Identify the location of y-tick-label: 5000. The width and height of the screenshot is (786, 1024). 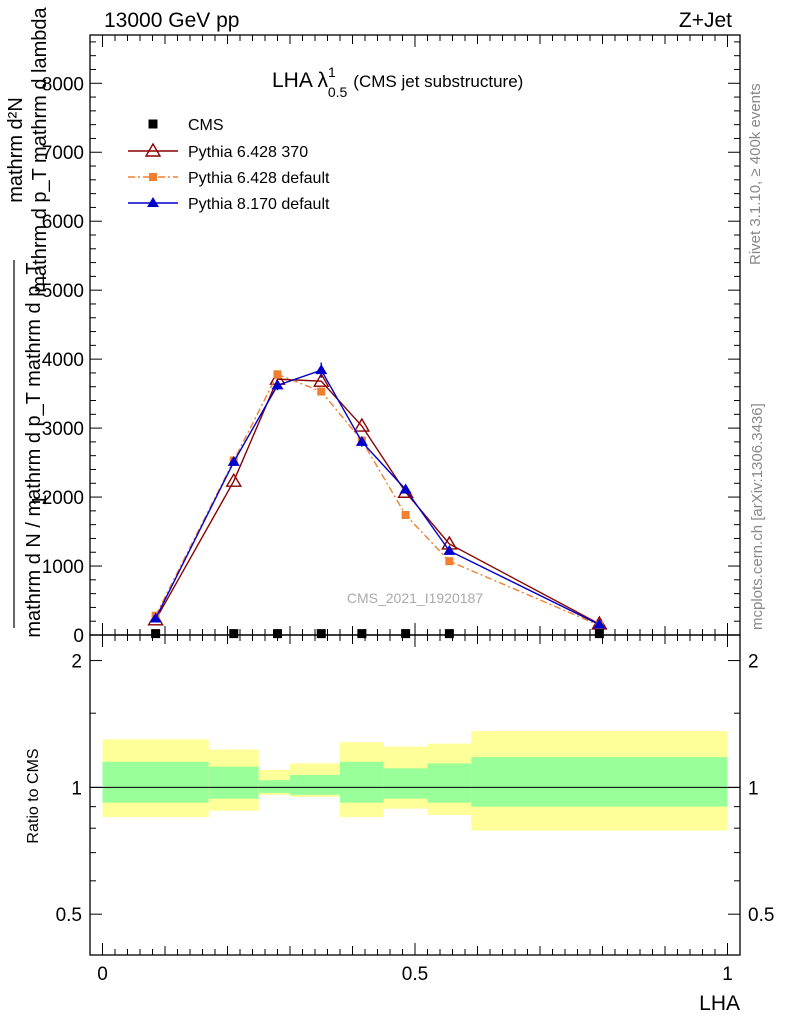
(63, 291).